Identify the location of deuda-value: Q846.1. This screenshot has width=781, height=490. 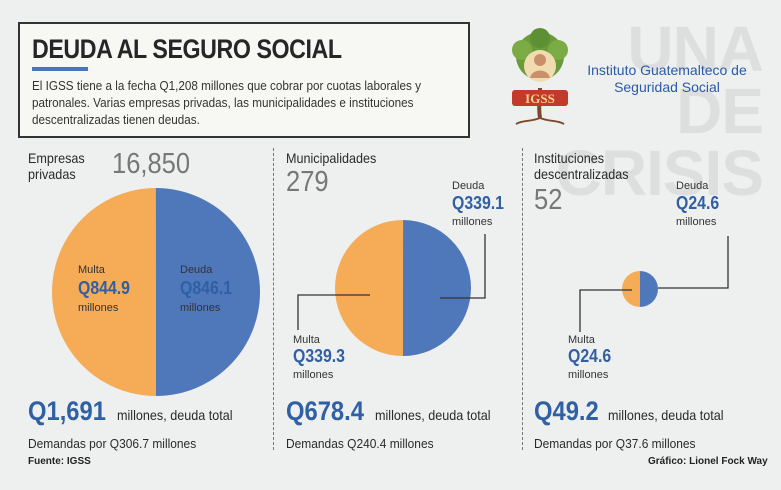
(206, 288).